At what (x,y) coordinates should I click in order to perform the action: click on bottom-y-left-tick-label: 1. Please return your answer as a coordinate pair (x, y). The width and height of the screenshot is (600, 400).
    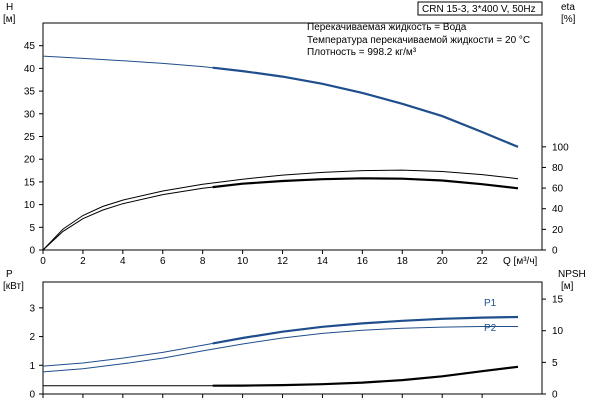
    Looking at the image, I should click on (32, 366).